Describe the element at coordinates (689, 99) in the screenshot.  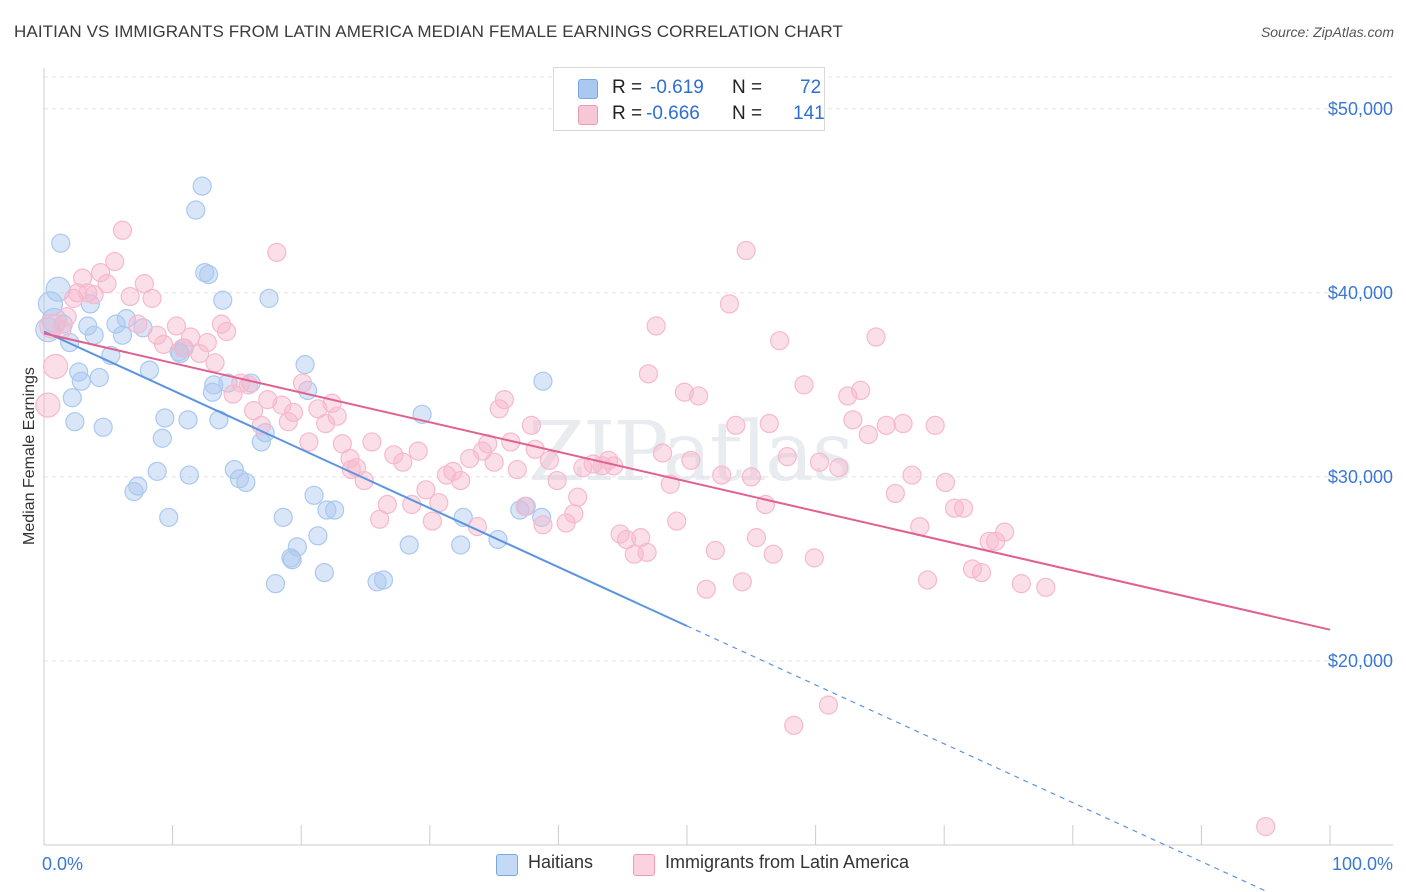
I see `correlation-legend: R = -0.619 N = 72 R = -0.666 N = 141` at that location.